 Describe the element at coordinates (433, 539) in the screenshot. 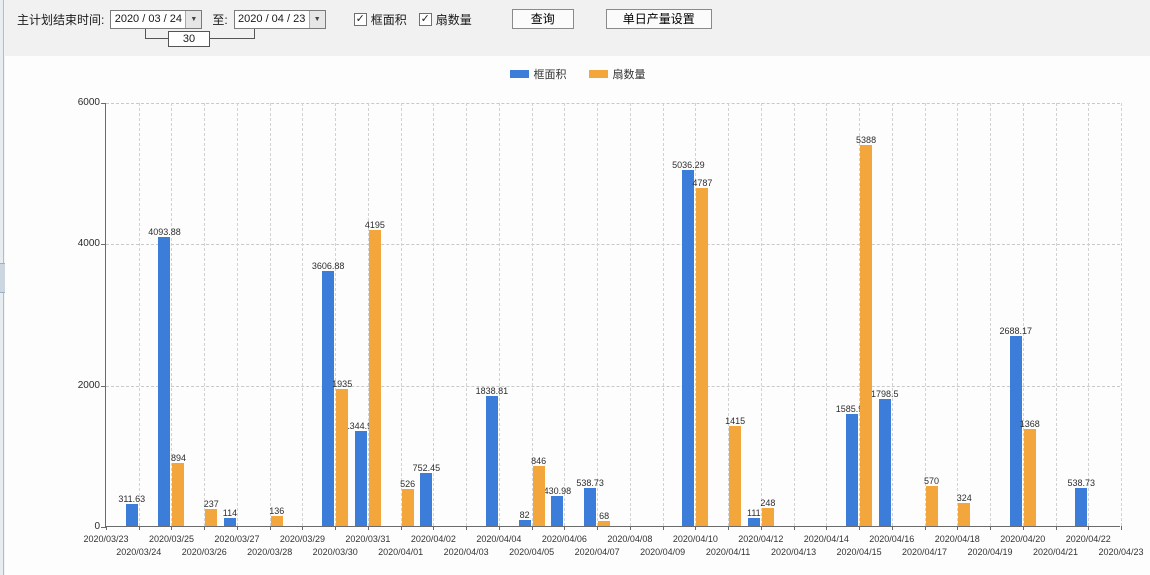

I see `x-axis-date-label: 2020/04/02` at that location.